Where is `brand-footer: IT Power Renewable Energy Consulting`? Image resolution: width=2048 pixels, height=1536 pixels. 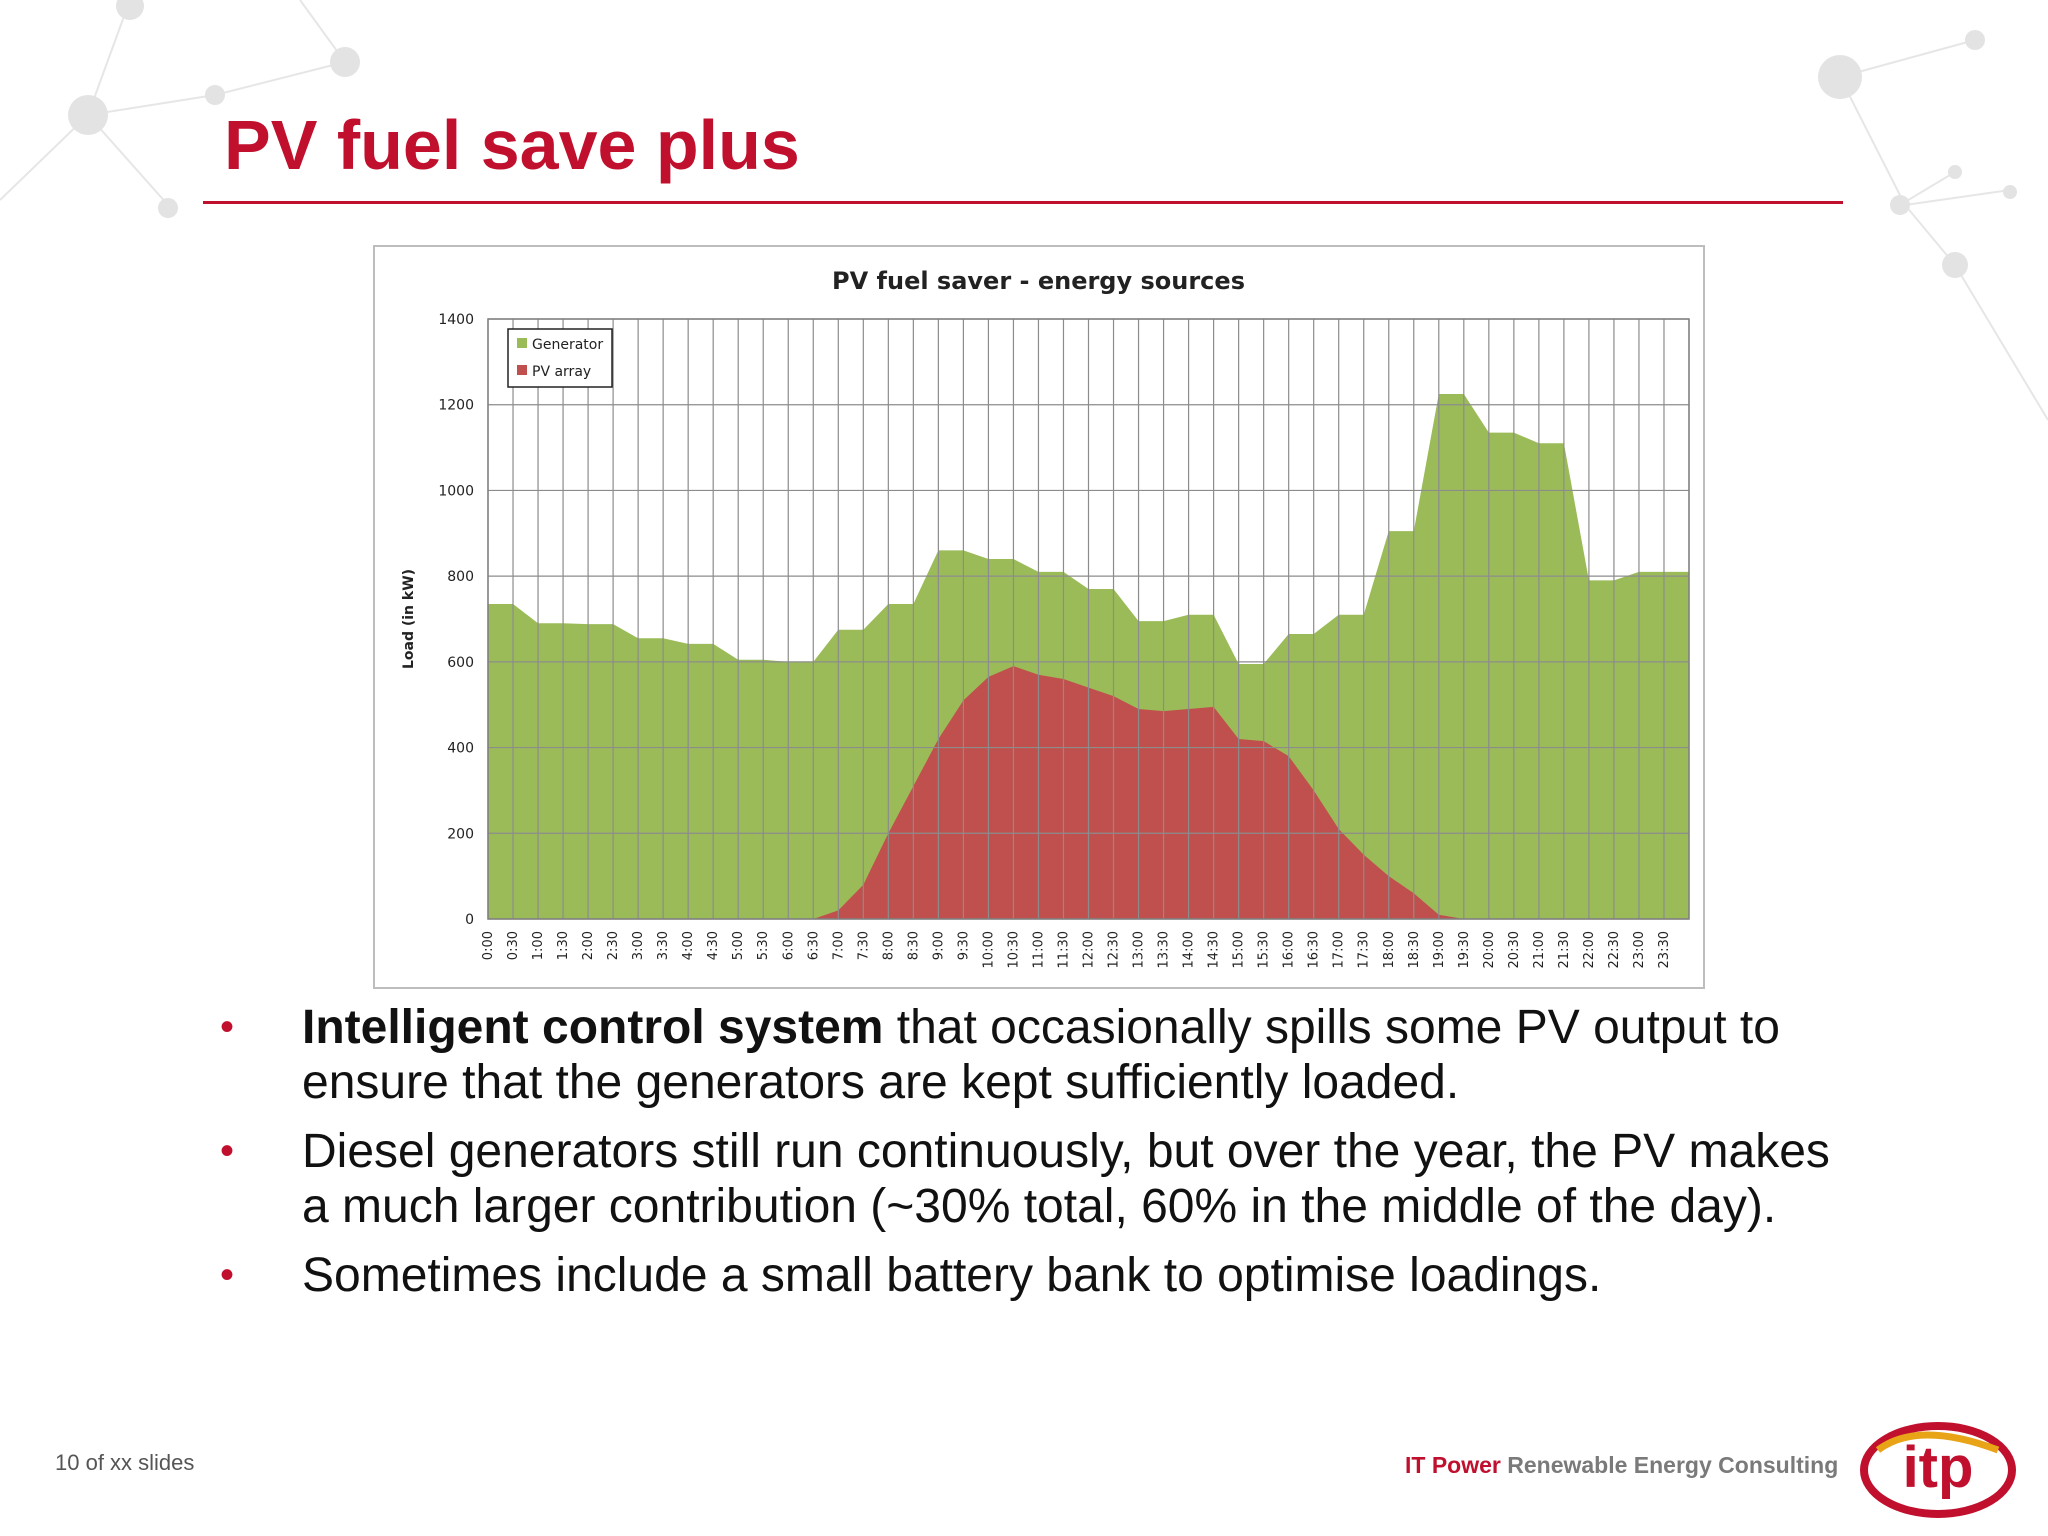
brand-footer: IT Power Renewable Energy Consulting is located at coordinates (1621, 1465).